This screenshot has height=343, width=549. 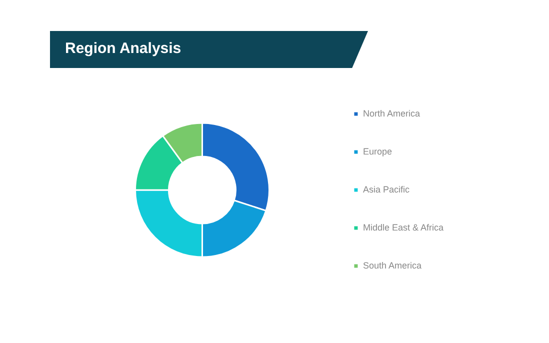 I want to click on legend-label: North America, so click(x=391, y=113).